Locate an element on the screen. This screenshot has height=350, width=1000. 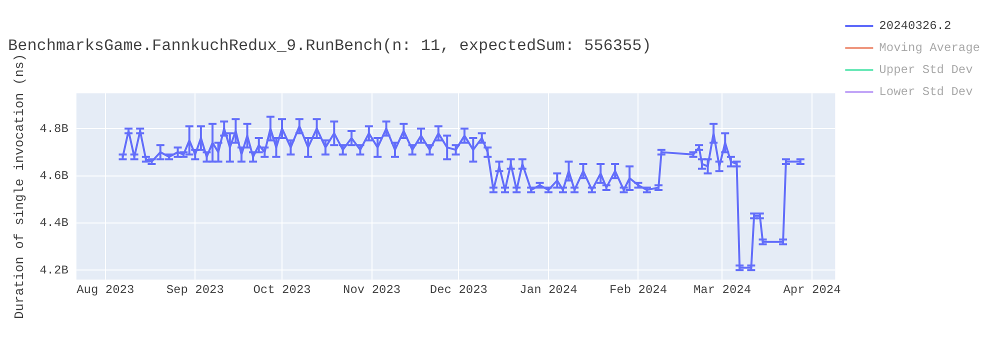
x-tick-label: Mar 2024 is located at coordinates (722, 289).